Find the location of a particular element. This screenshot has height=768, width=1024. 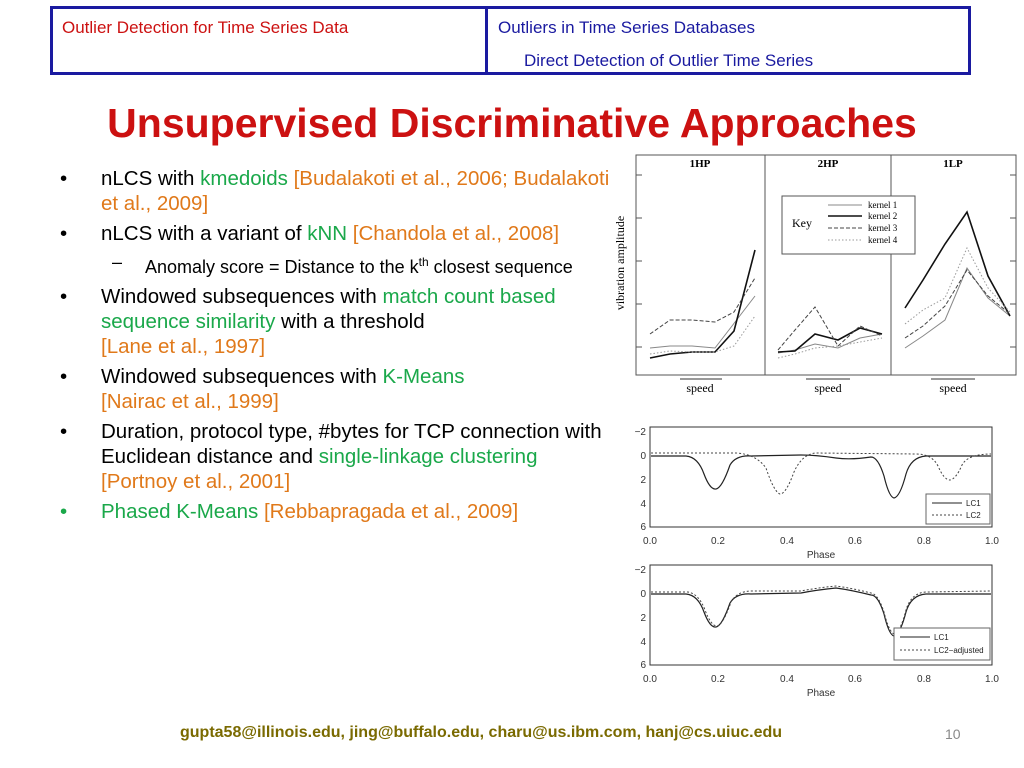

header-subsection-title: Outliers in Time Series Databases is located at coordinates (626, 27).